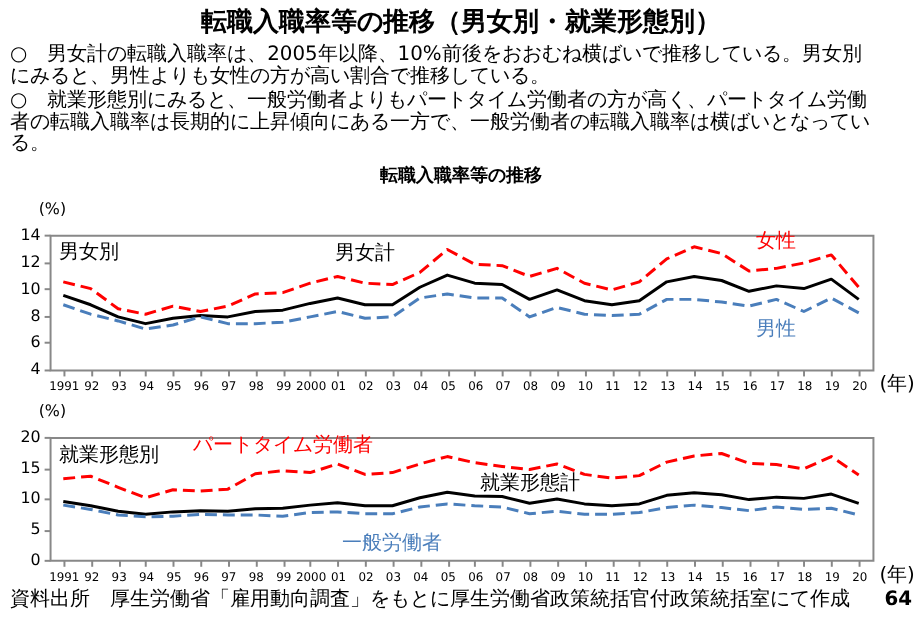 The height and width of the screenshot is (640, 924). Describe the element at coordinates (35, 315) in the screenshot. I see `y-tick-label: 8` at that location.